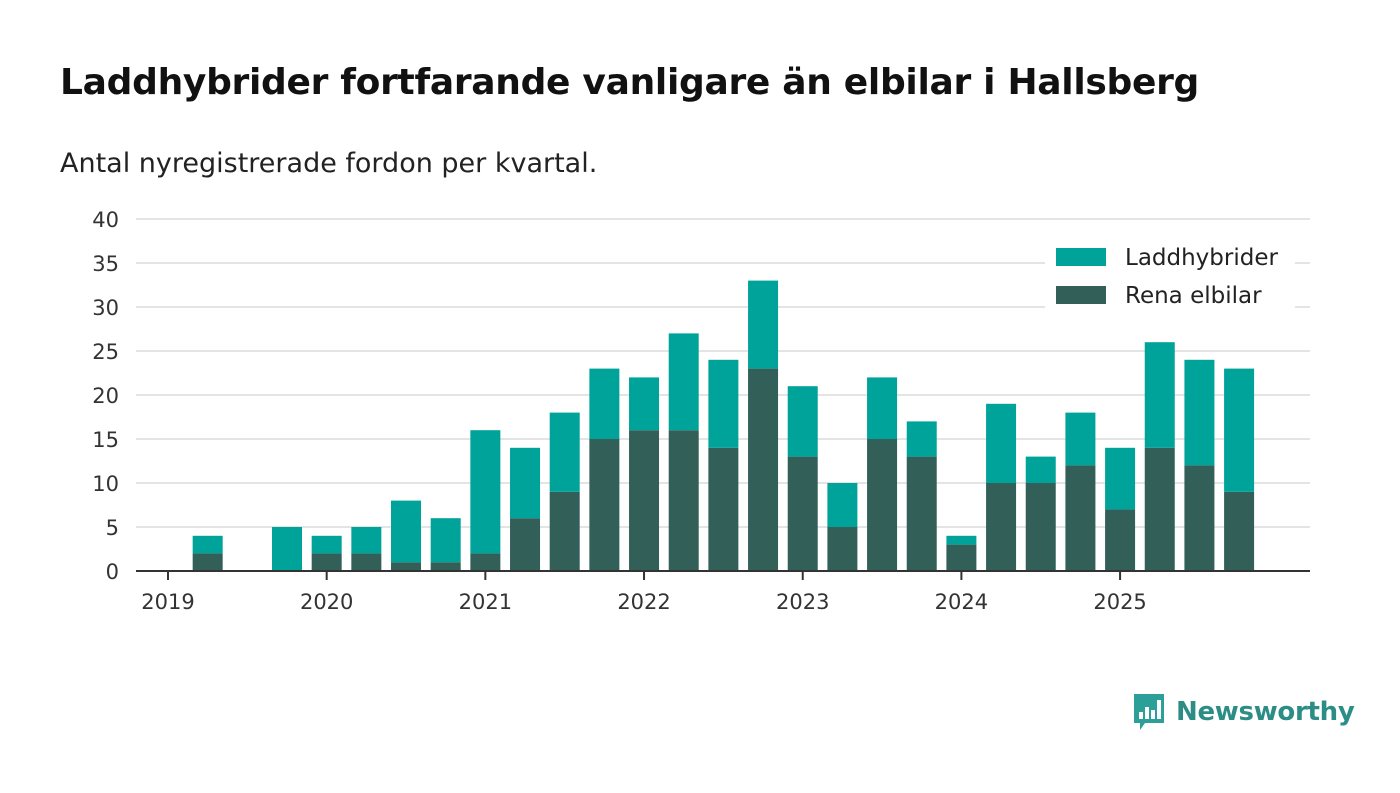  What do you see at coordinates (105, 220) in the screenshot?
I see `y-tick-label: 40` at bounding box center [105, 220].